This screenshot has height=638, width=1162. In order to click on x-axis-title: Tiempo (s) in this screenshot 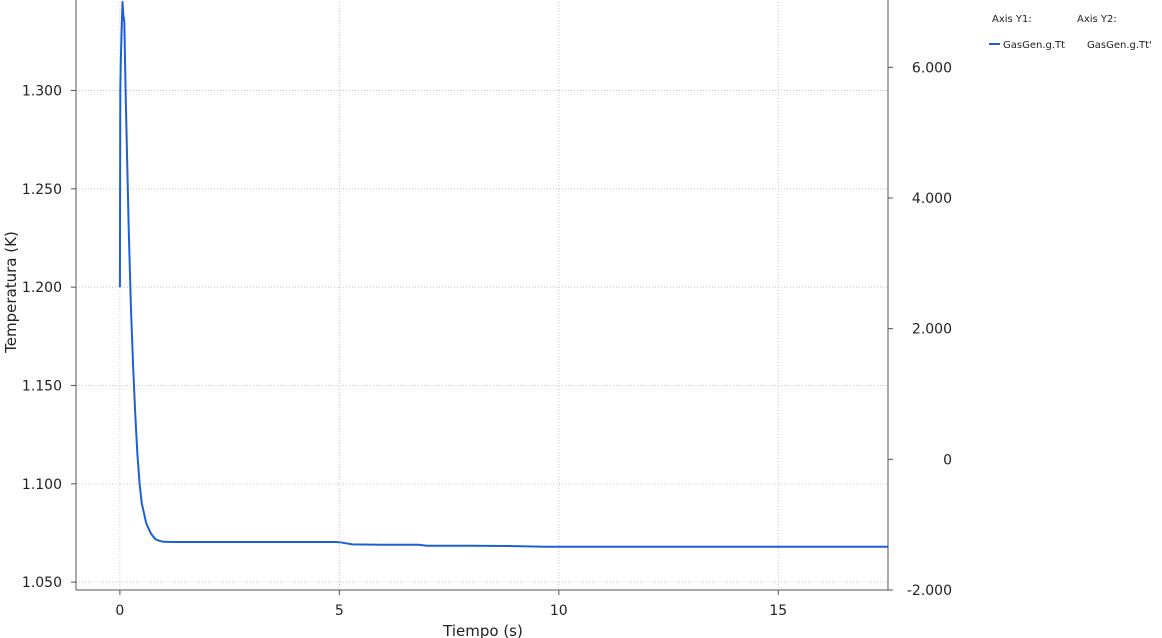, I will do `click(482, 630)`.